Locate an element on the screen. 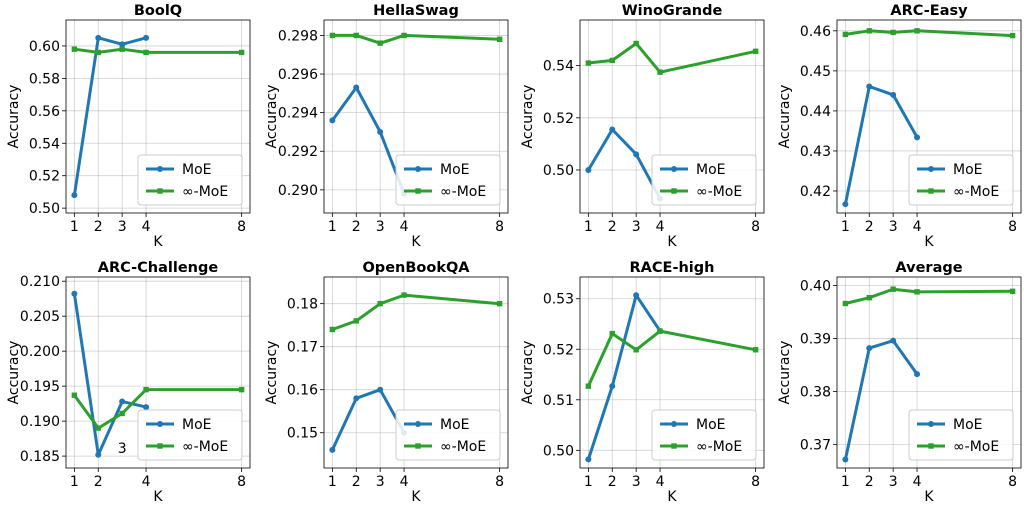 The image size is (1024, 505). chart-title: ARC-Easy is located at coordinates (929, 11).